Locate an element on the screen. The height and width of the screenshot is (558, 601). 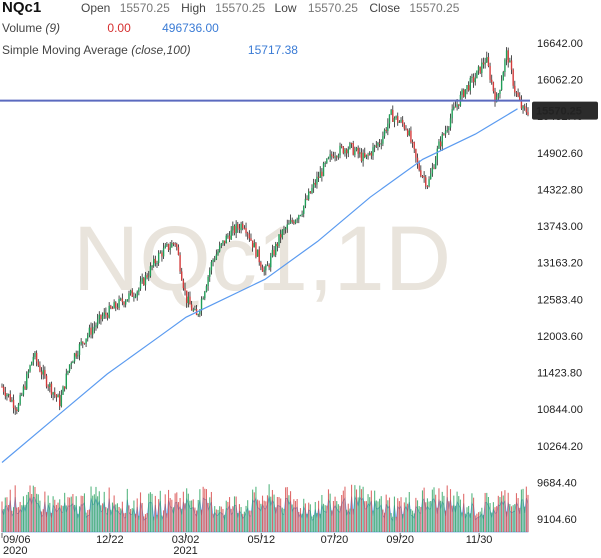
price-tick-label: 12003.60 is located at coordinates (560, 337).